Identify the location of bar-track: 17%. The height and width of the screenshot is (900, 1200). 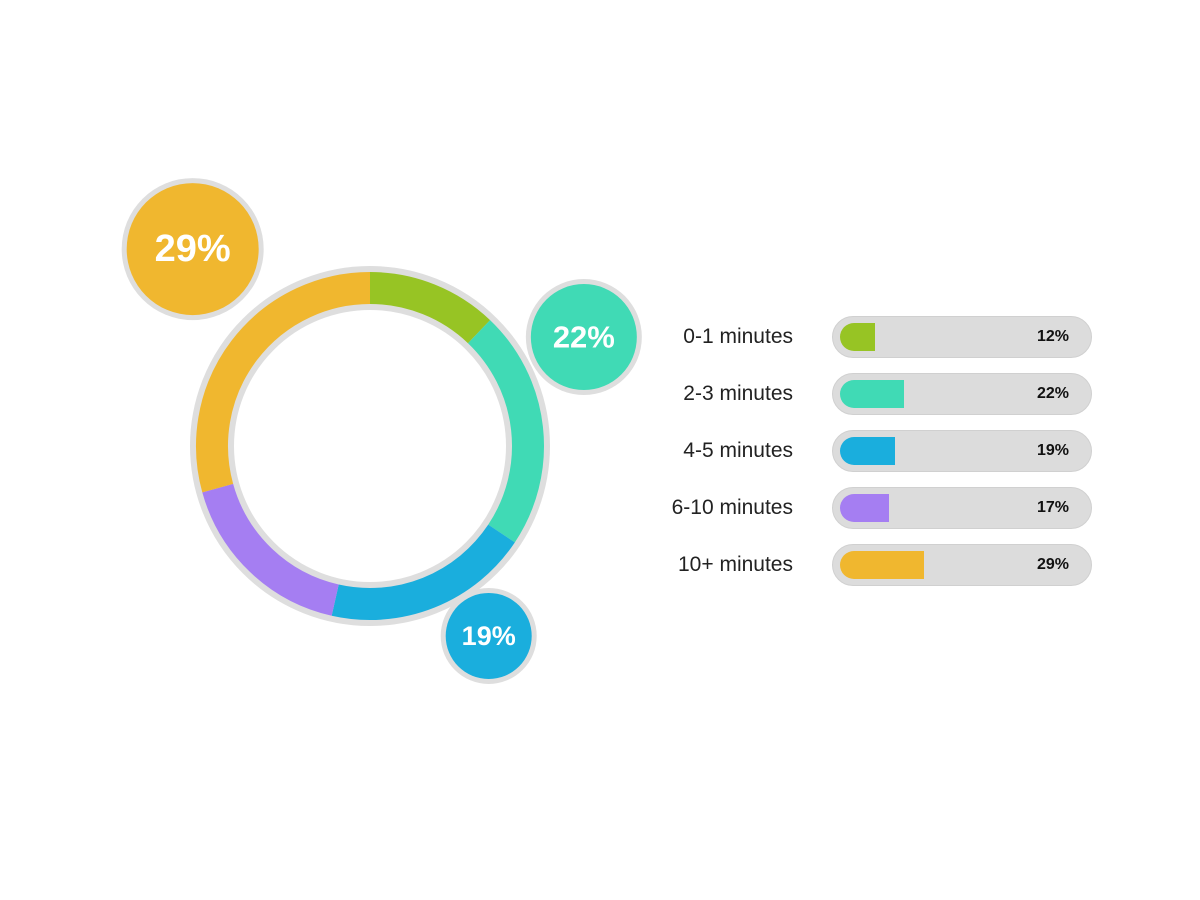
(962, 508).